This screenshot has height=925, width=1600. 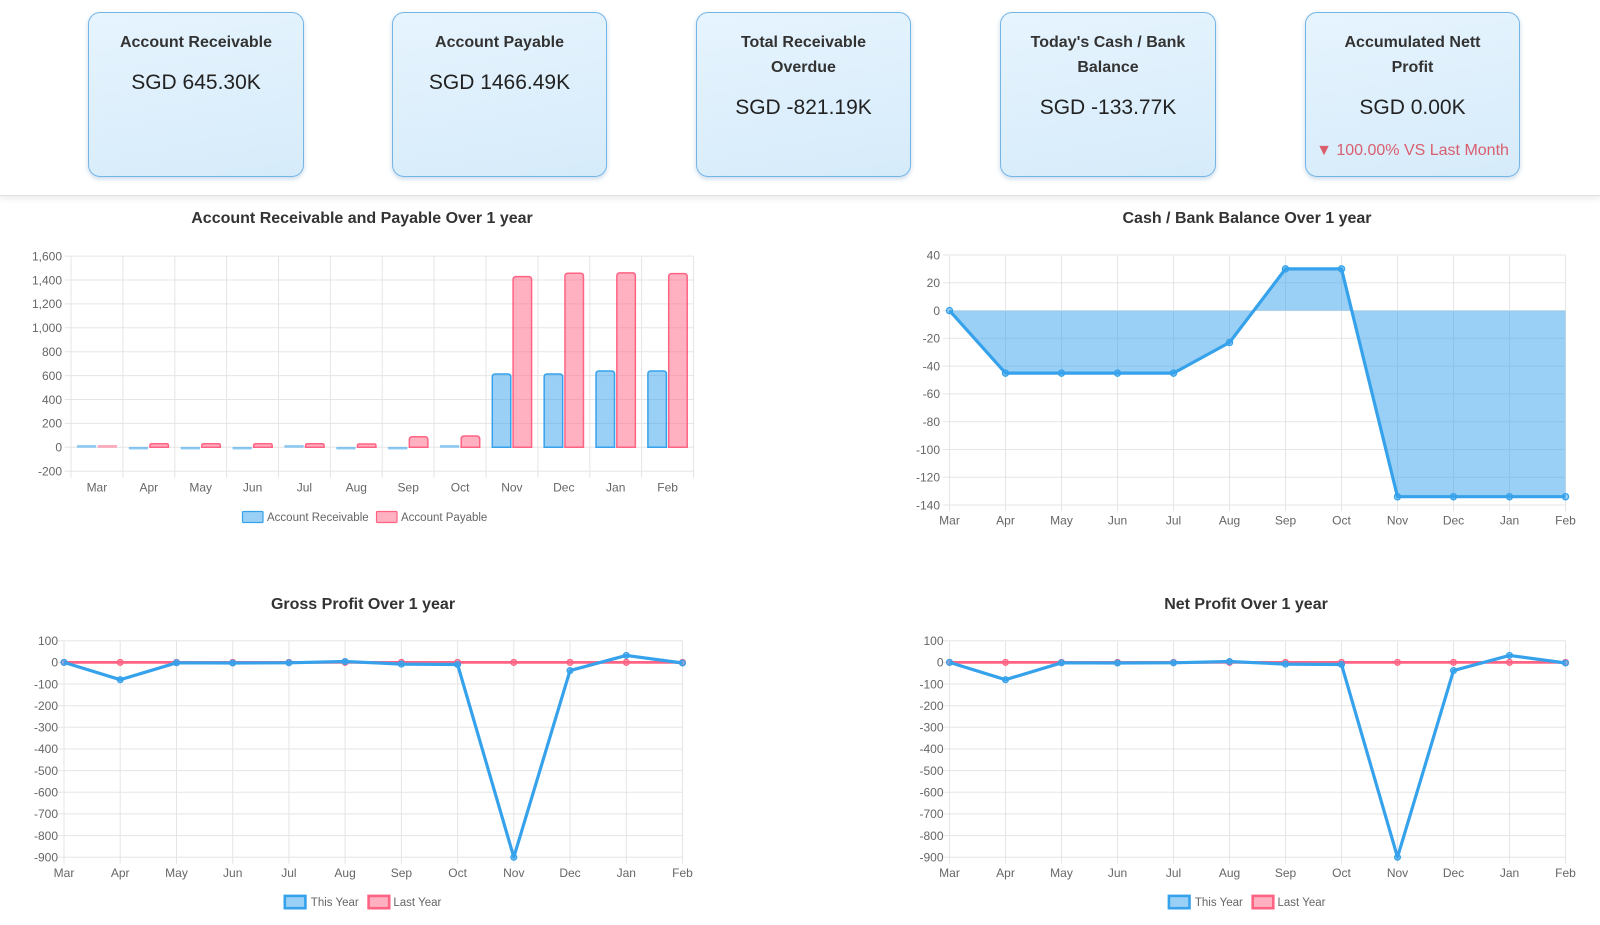 What do you see at coordinates (934, 283) in the screenshot?
I see `svg-text: 20` at bounding box center [934, 283].